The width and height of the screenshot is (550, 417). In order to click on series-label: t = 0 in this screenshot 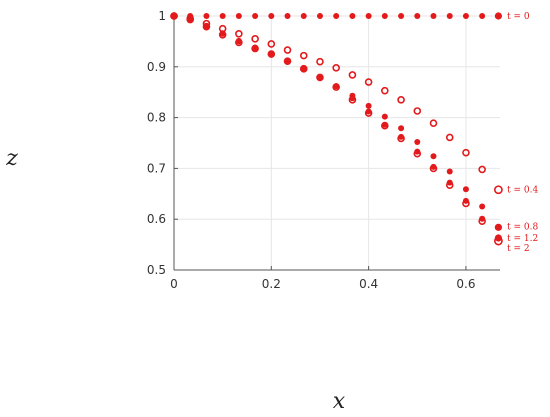, I will do `click(518, 17)`.